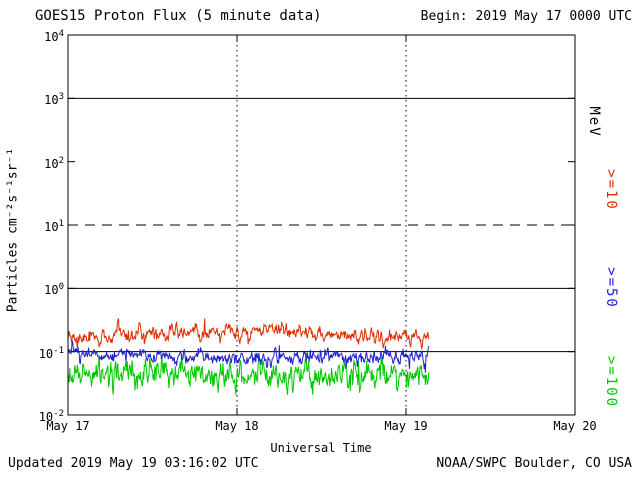 The image size is (640, 480). What do you see at coordinates (611, 382) in the screenshot?
I see `series-label-ge100: >=100` at bounding box center [611, 382].